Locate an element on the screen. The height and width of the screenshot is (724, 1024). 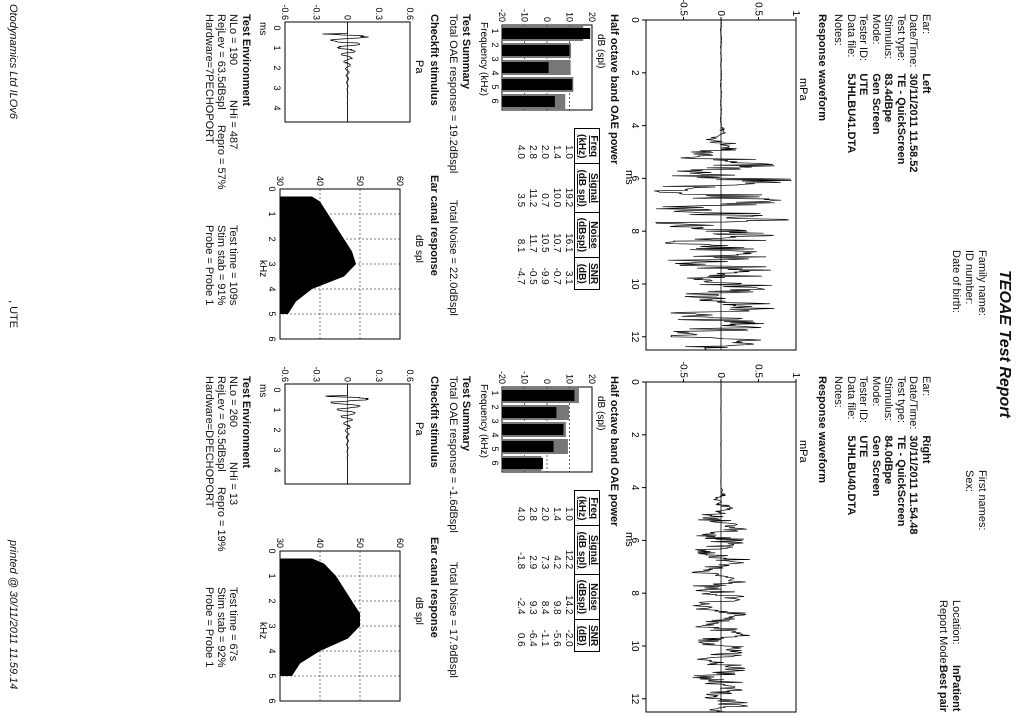
checkfit-xtick: 3 is located at coordinates (277, 87).